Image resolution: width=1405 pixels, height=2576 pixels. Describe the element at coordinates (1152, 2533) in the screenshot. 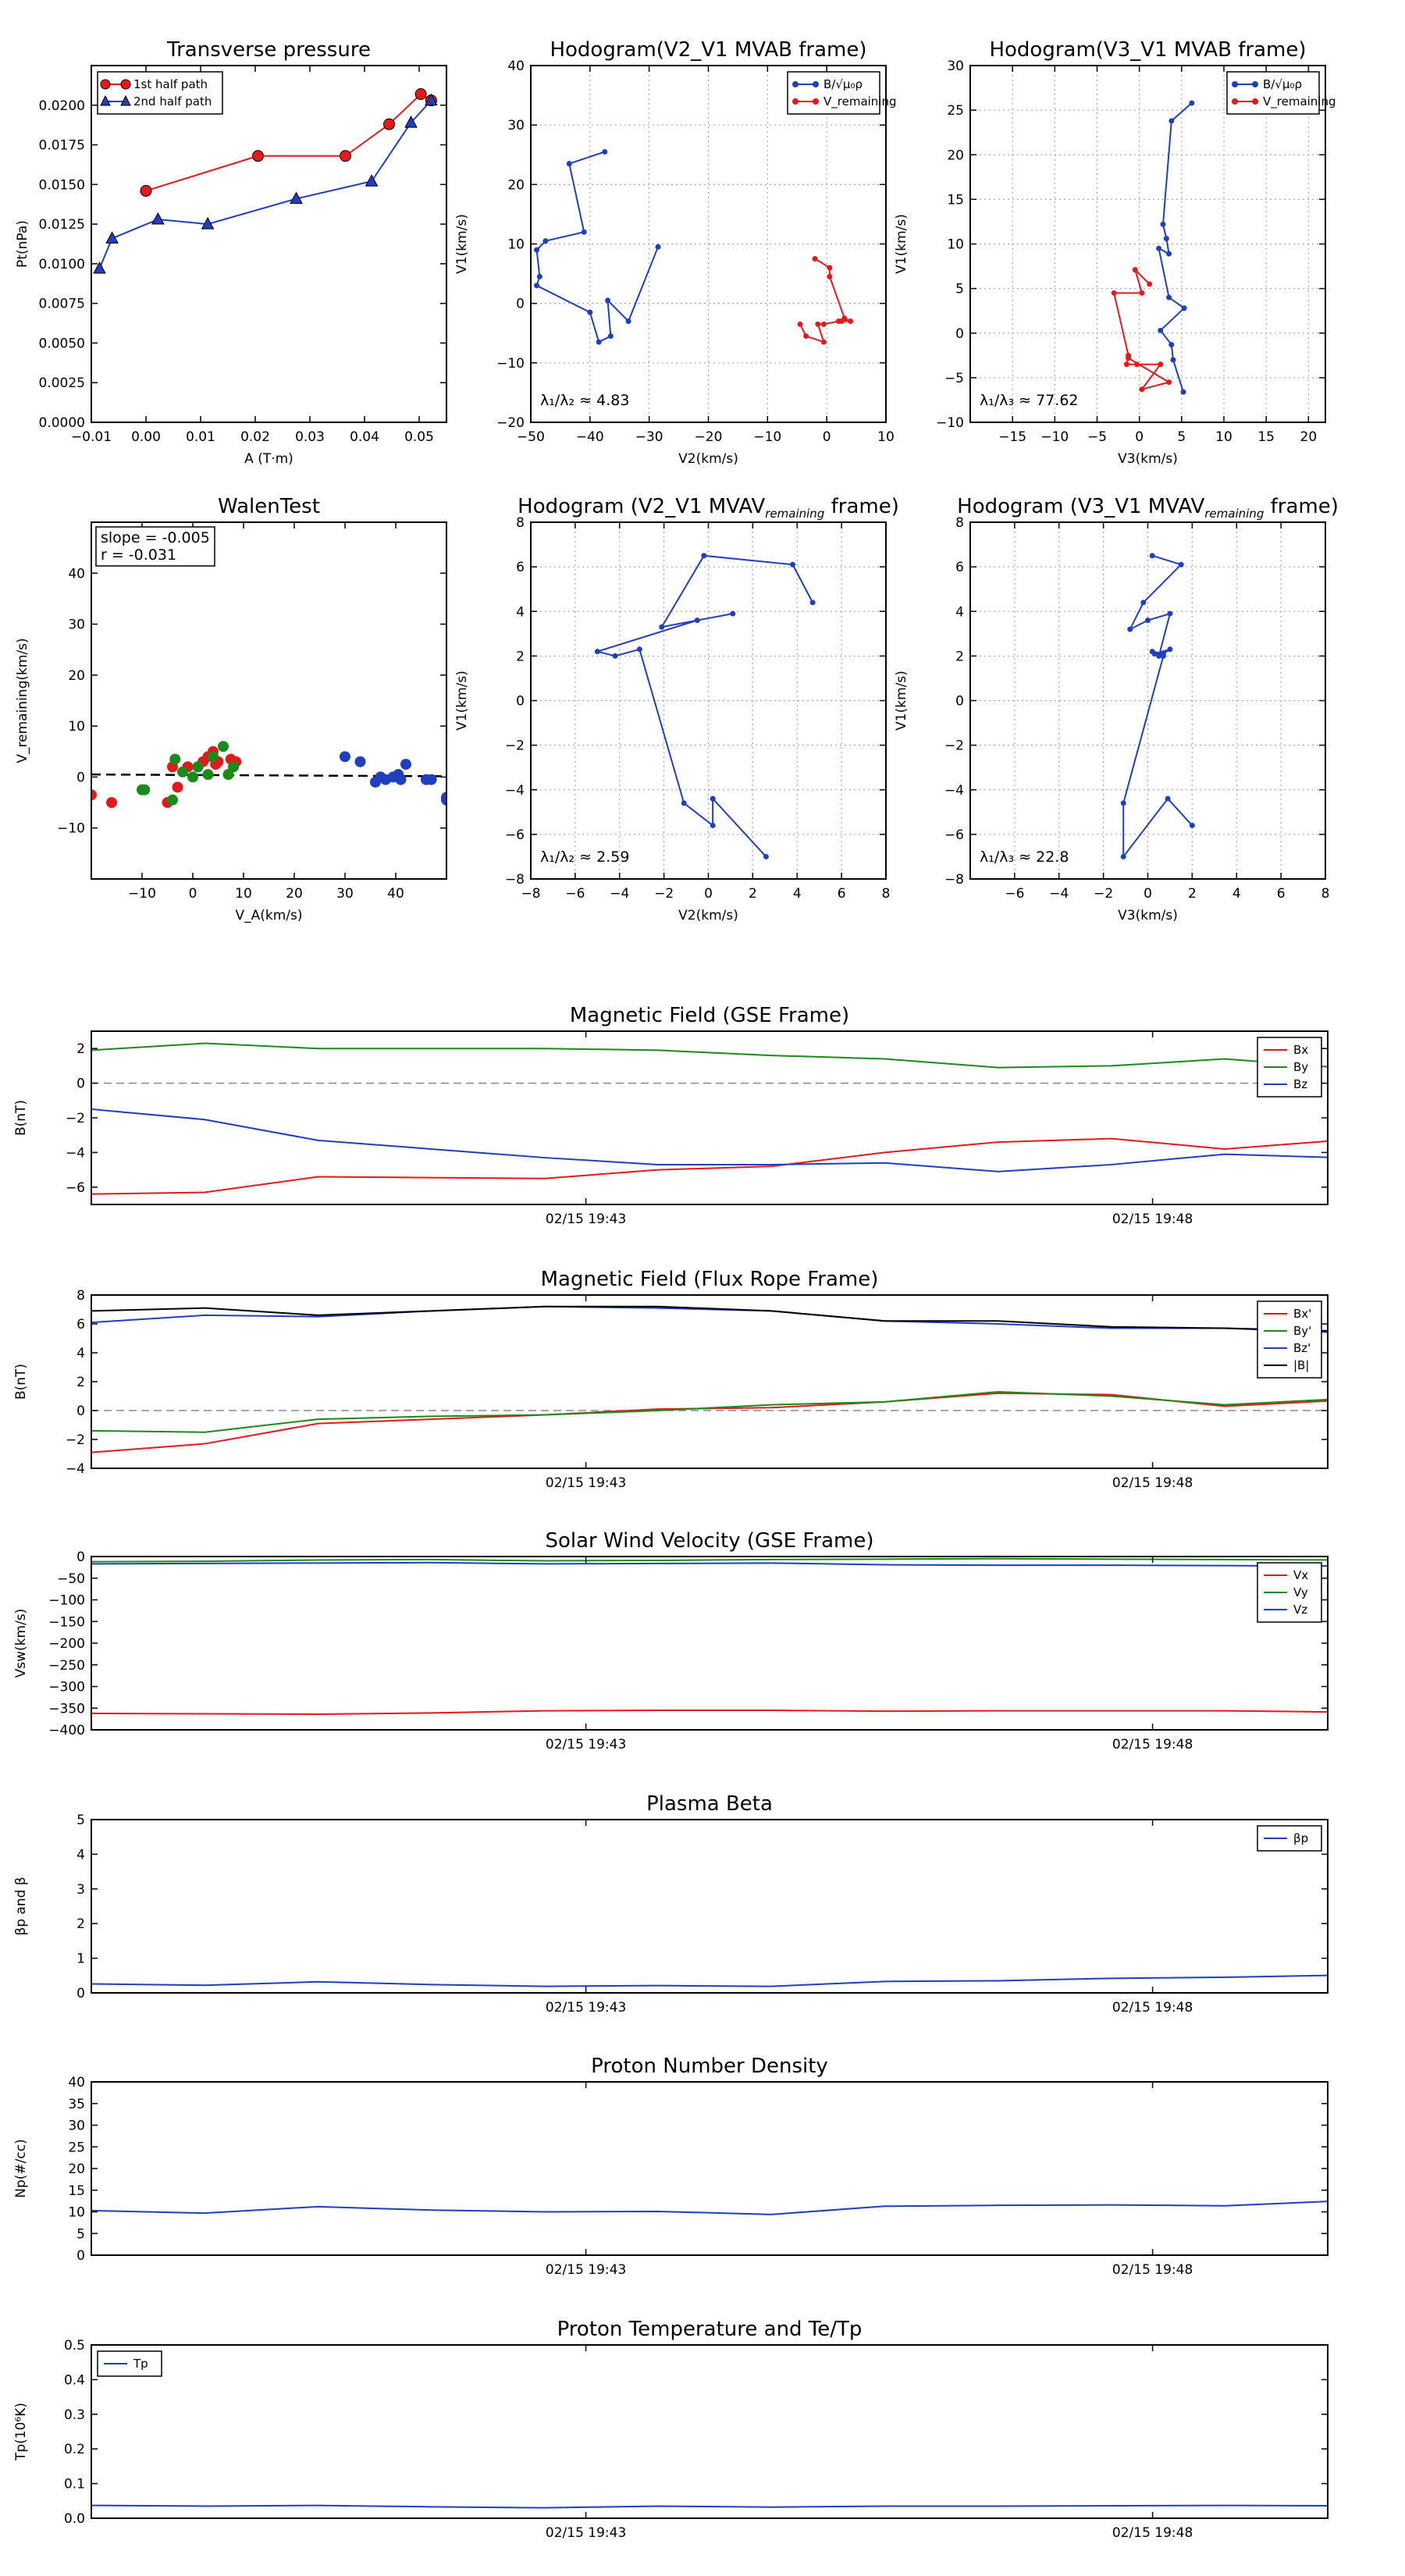

I see `x-tick-label: 02/15 19:48` at that location.